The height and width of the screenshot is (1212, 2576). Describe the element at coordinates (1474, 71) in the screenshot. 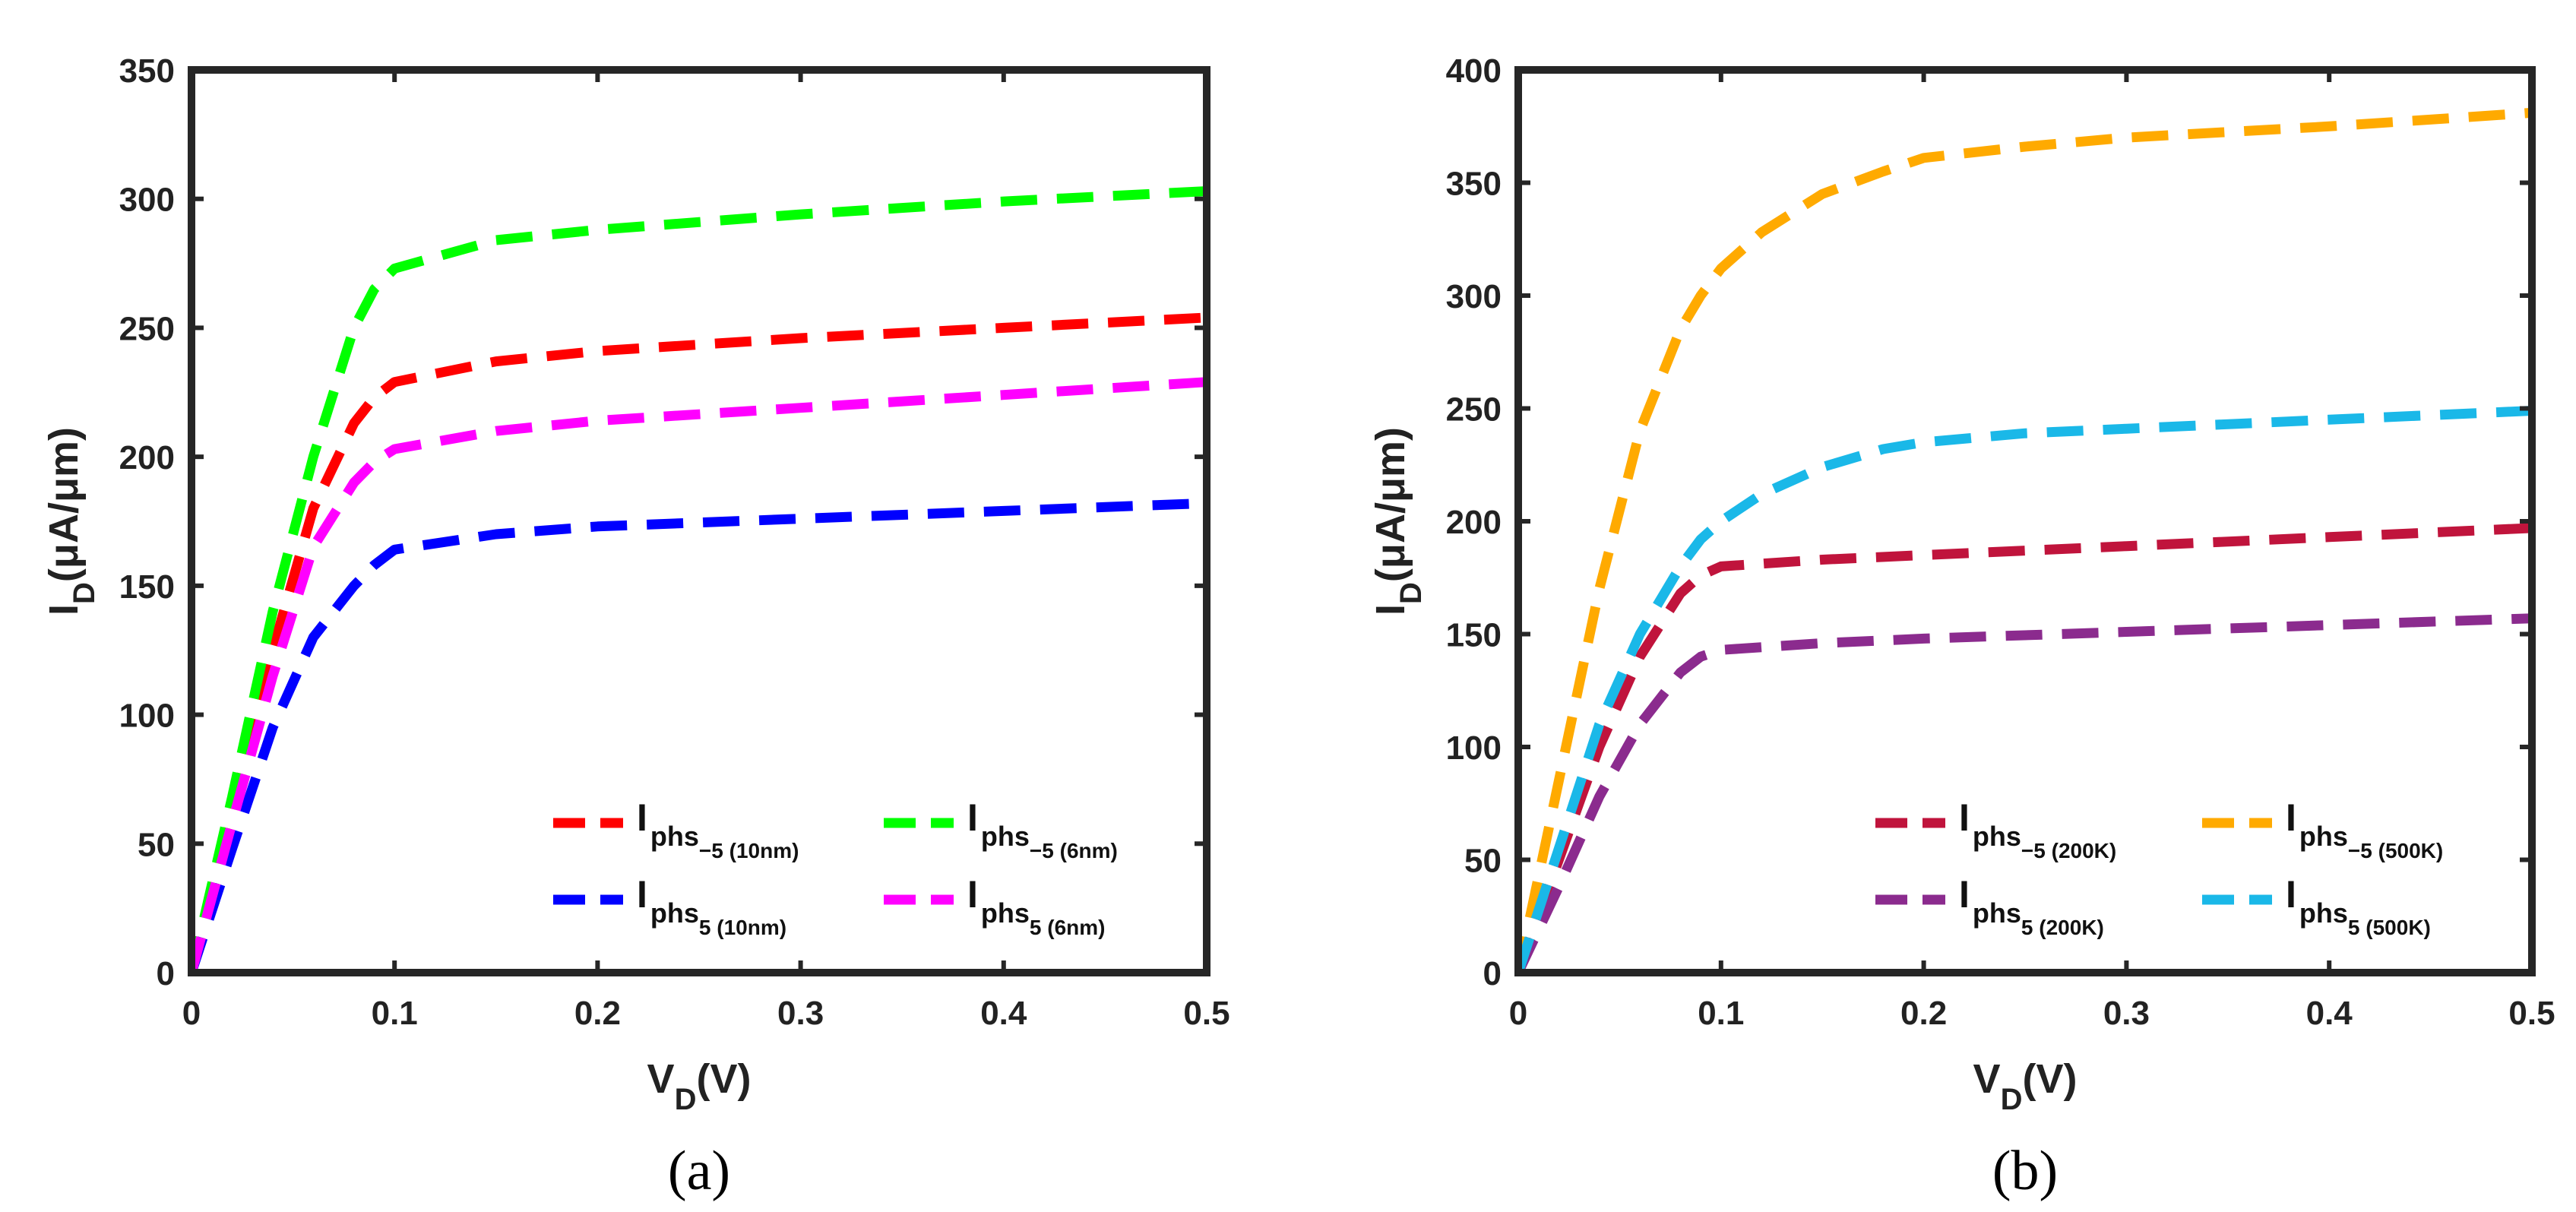

I see `y-tick-label: 400` at that location.